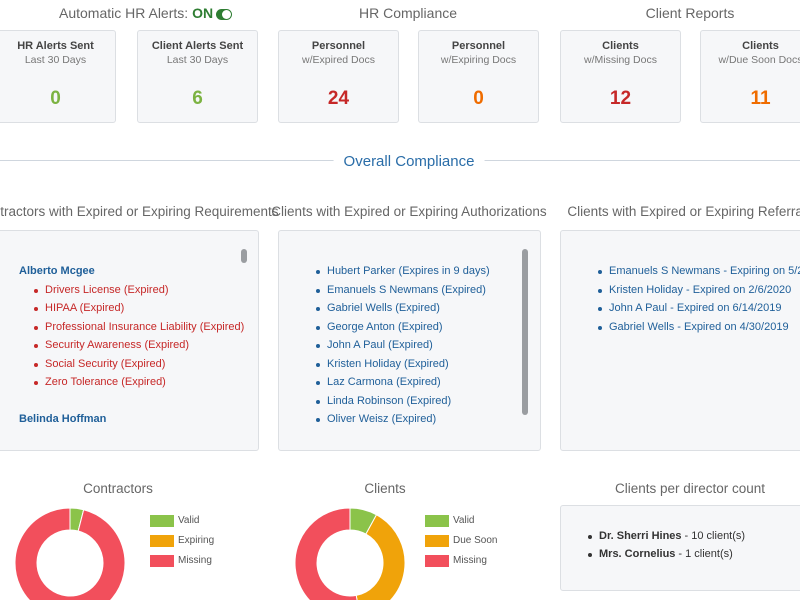 This screenshot has height=600, width=800. What do you see at coordinates (197, 98) in the screenshot?
I see `card-value: 6` at bounding box center [197, 98].